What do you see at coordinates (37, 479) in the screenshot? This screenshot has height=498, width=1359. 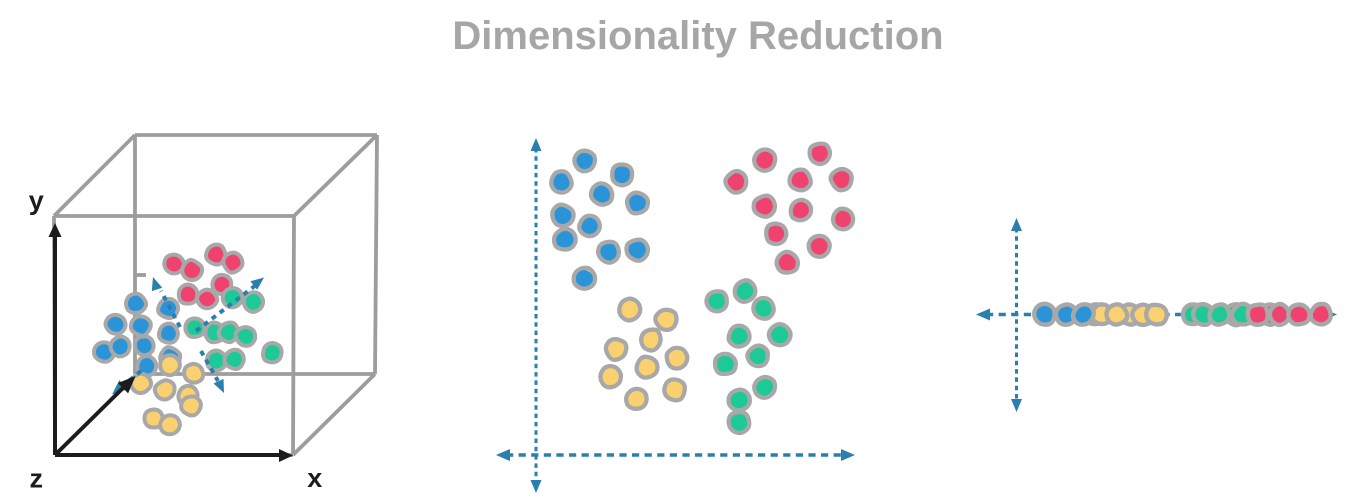 I see `svg-text: z` at bounding box center [37, 479].